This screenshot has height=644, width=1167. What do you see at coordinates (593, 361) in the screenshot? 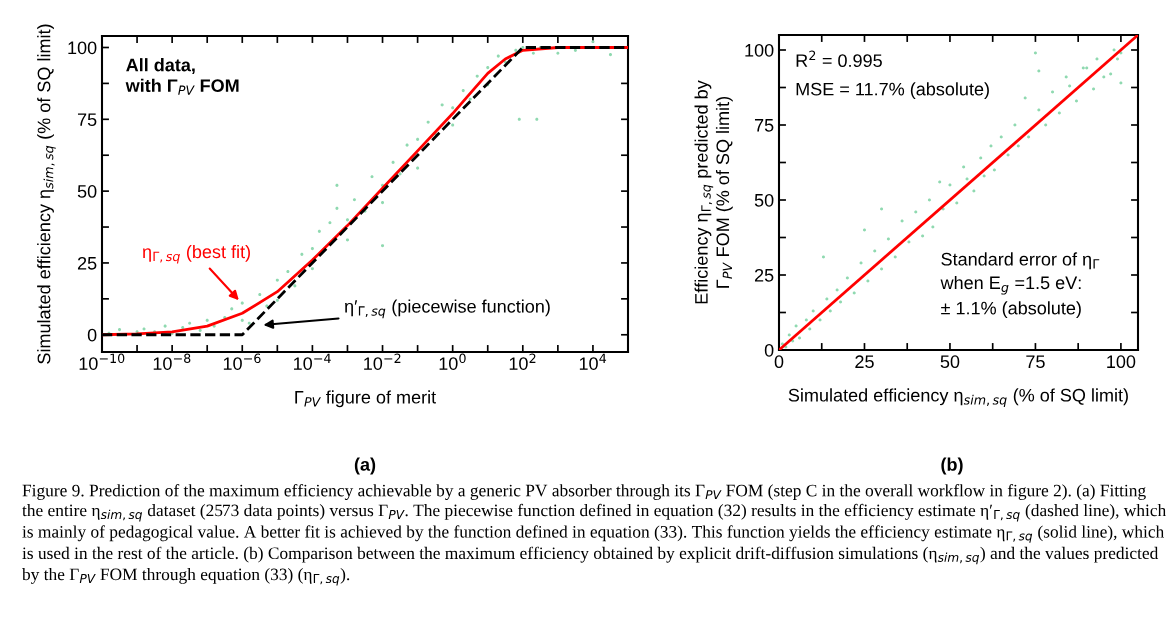
I see `x-tick-label: 10$^{4}$` at bounding box center [593, 361].